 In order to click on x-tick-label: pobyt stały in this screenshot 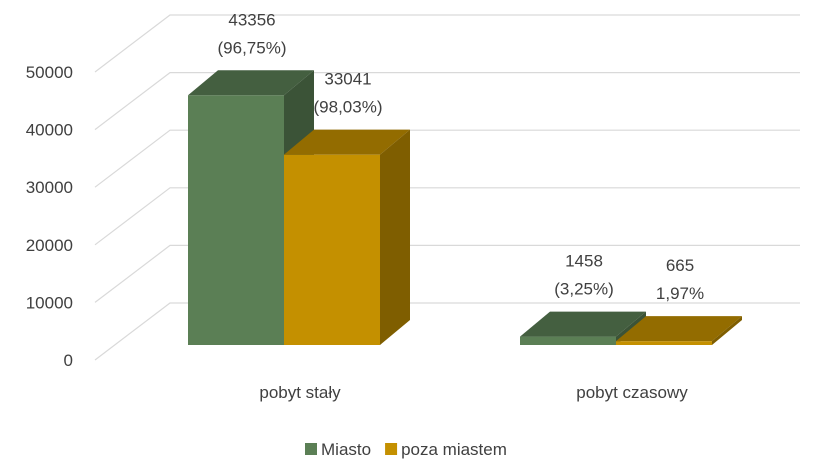, I will do `click(300, 392)`.